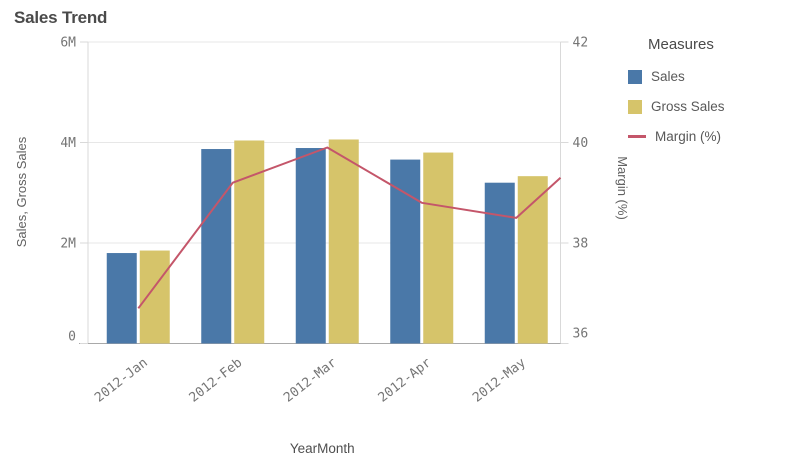 The height and width of the screenshot is (463, 800). I want to click on chart-title: Sales Trend, so click(61, 17).